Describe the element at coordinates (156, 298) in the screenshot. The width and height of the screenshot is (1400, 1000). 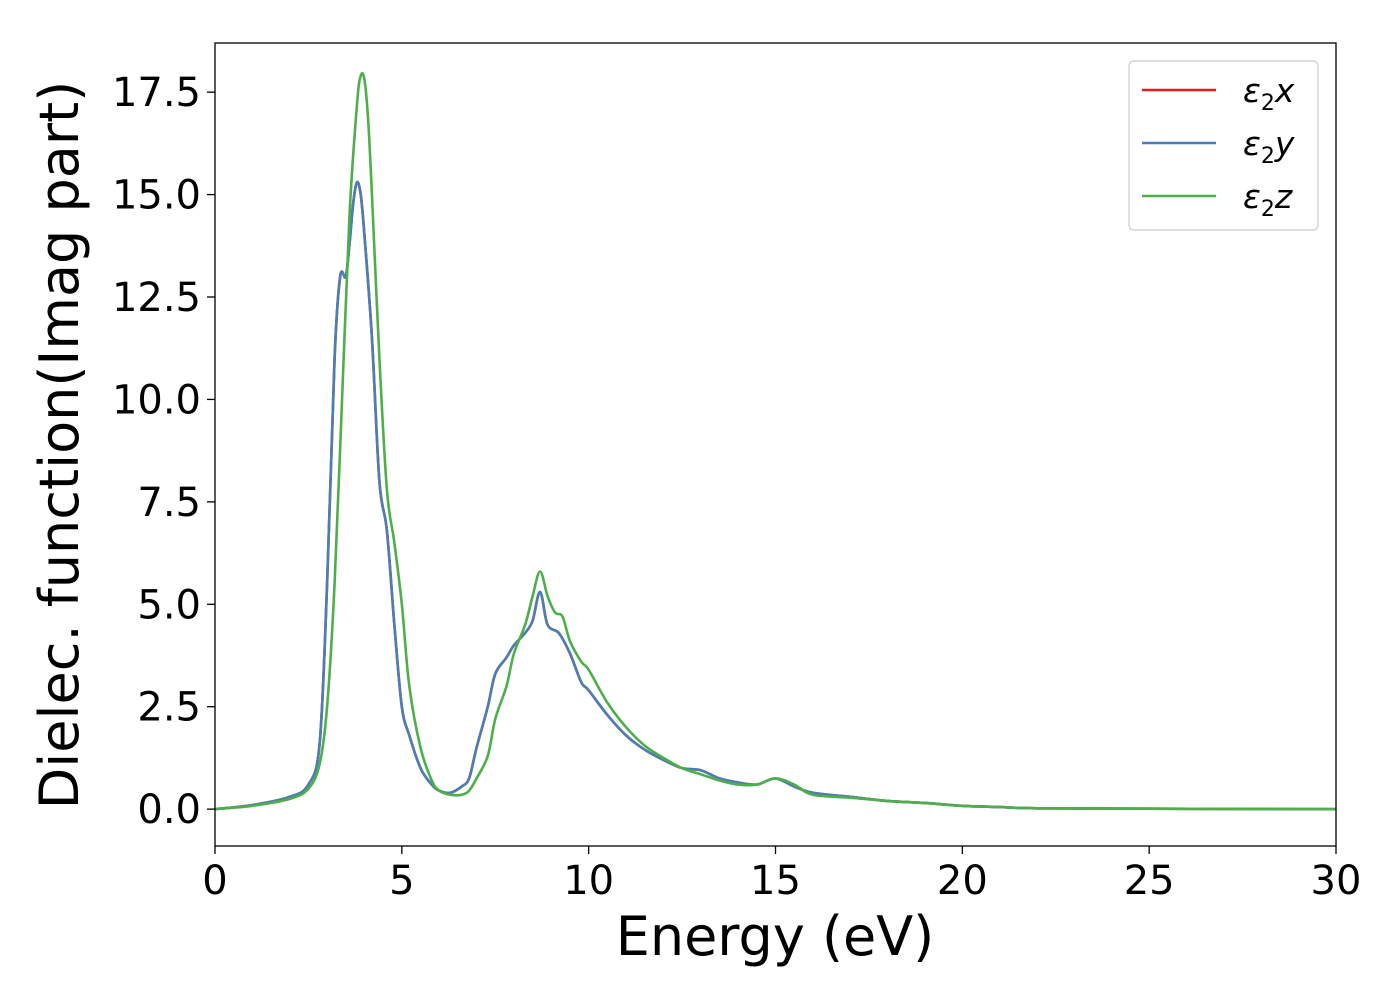
I see `y-tick-label: 12.5` at that location.